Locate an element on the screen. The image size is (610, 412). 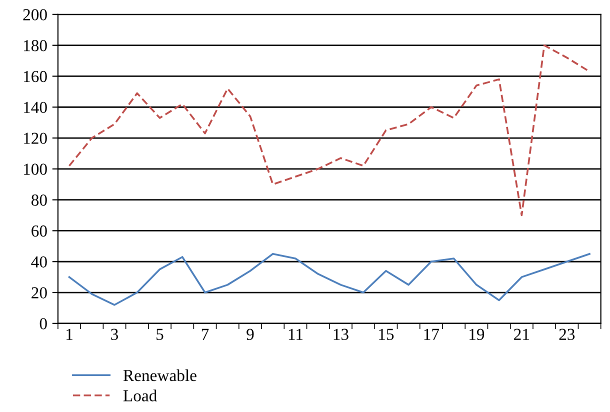
y-tick-label: 140 is located at coordinates (35, 108).